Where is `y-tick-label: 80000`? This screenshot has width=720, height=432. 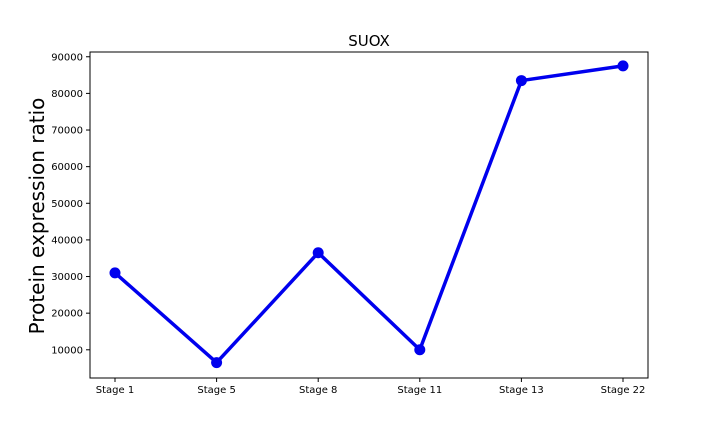
y-tick-label: 80000 is located at coordinates (67, 94).